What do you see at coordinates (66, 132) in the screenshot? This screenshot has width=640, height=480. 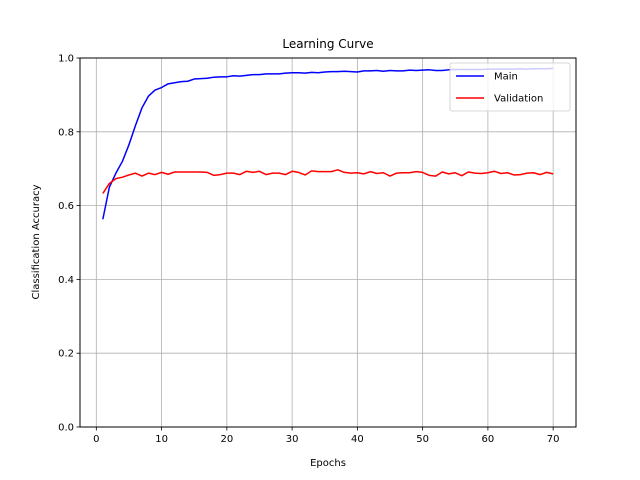 I see `y-tick-label: 0.8` at bounding box center [66, 132].